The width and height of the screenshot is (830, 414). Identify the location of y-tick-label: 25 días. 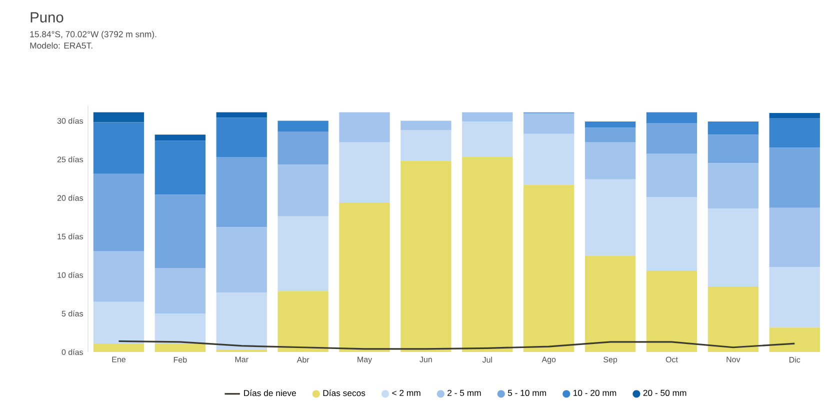
(70, 159).